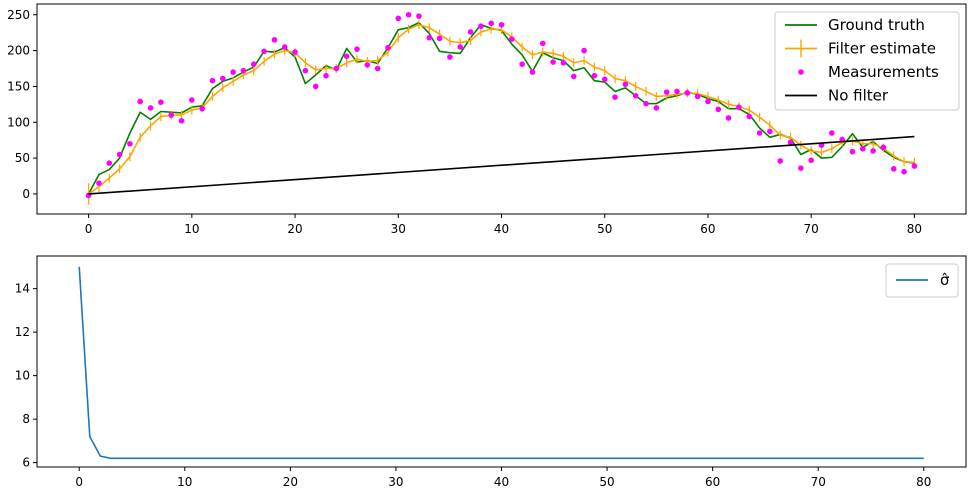 This screenshot has width=970, height=493. What do you see at coordinates (876, 25) in the screenshot?
I see `legend-label: Ground truth` at bounding box center [876, 25].